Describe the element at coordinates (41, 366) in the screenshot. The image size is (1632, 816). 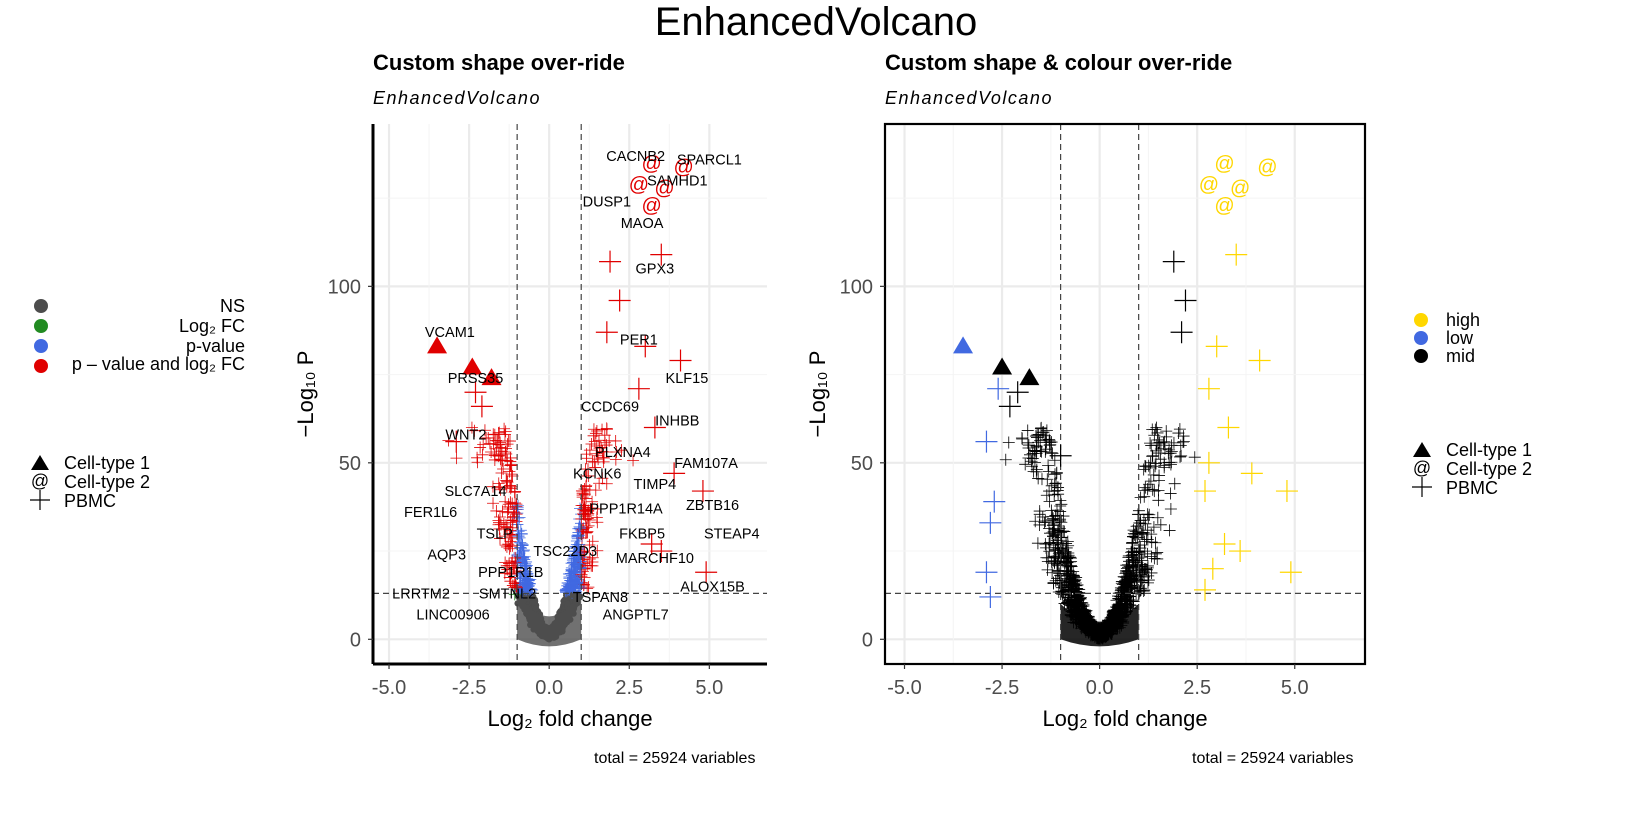
I see `legend-both-dot` at that location.